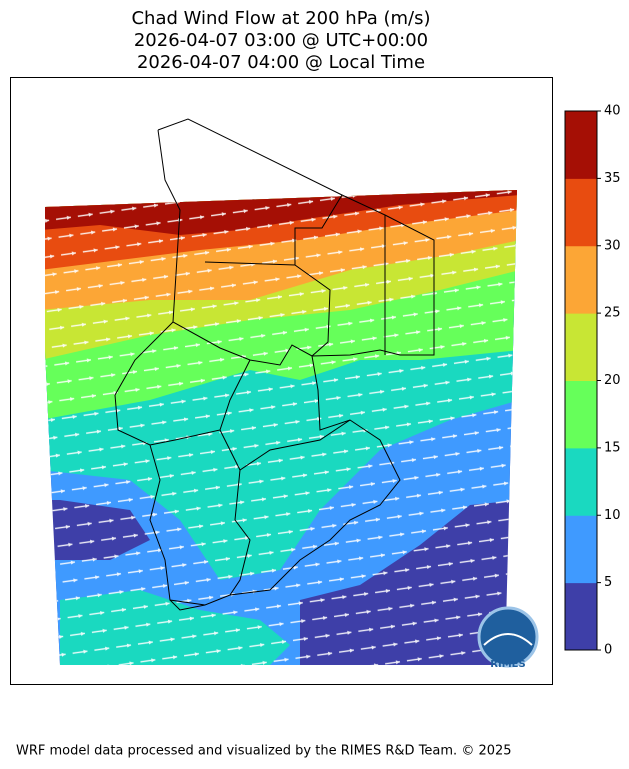 The image size is (629, 769). I want to click on logo-text: RIMES, so click(507, 664).